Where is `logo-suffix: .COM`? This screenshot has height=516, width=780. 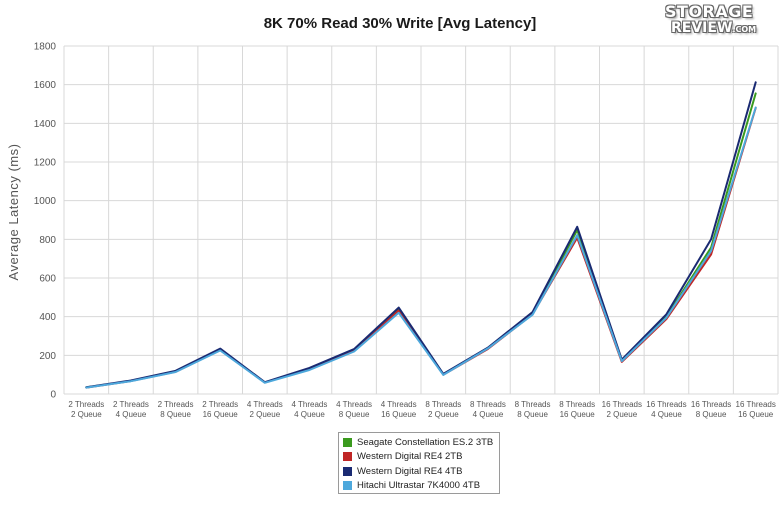
logo-suffix: .COM is located at coordinates (744, 29).